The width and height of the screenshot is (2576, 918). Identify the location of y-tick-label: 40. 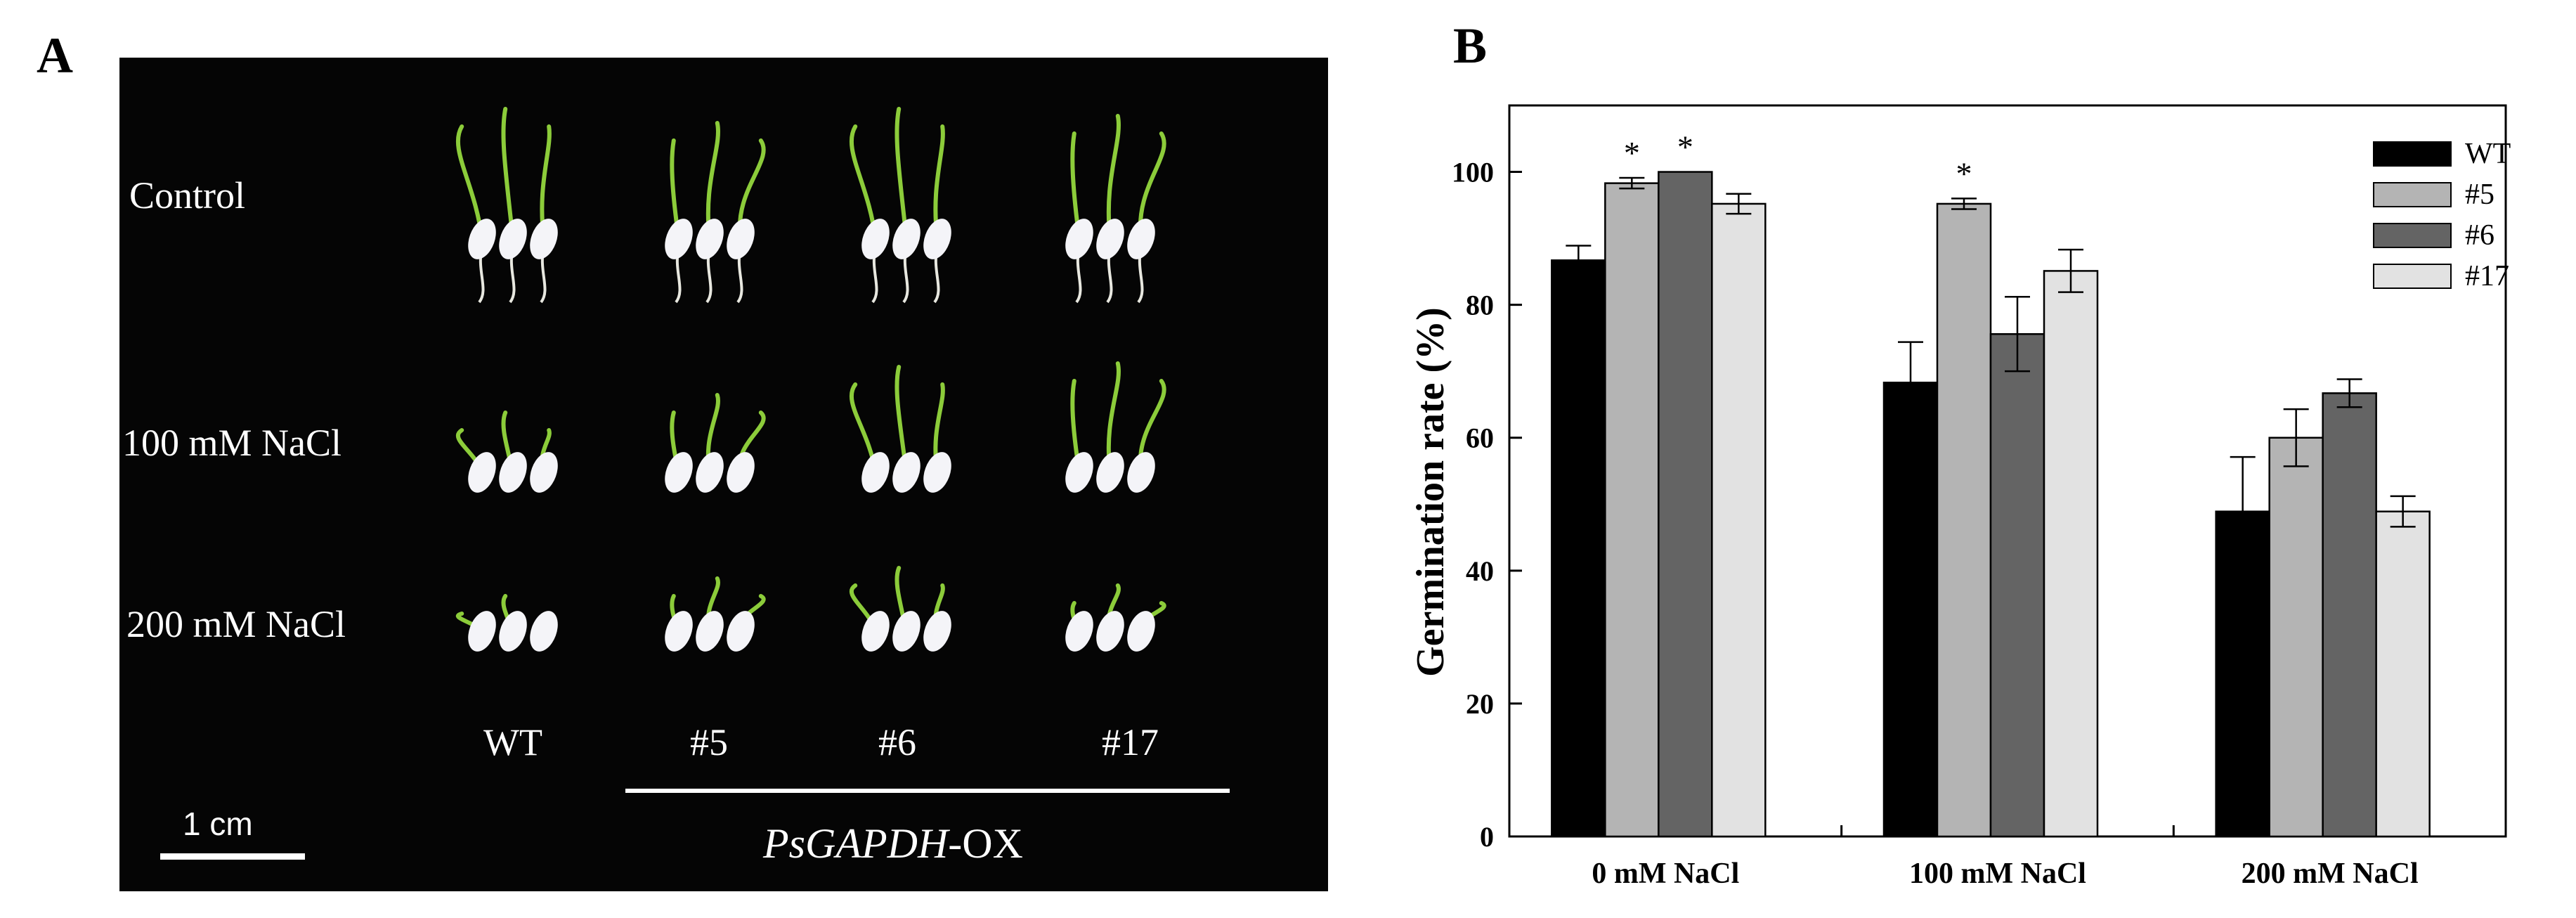
(1480, 571).